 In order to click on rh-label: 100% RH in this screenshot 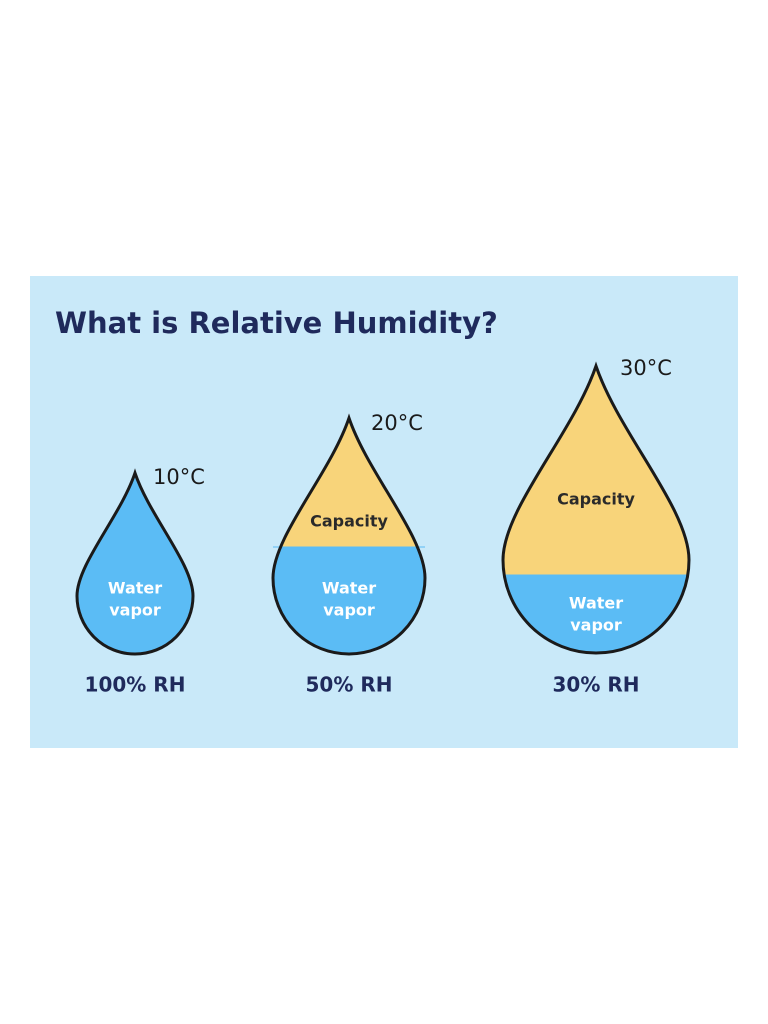, I will do `click(135, 685)`.